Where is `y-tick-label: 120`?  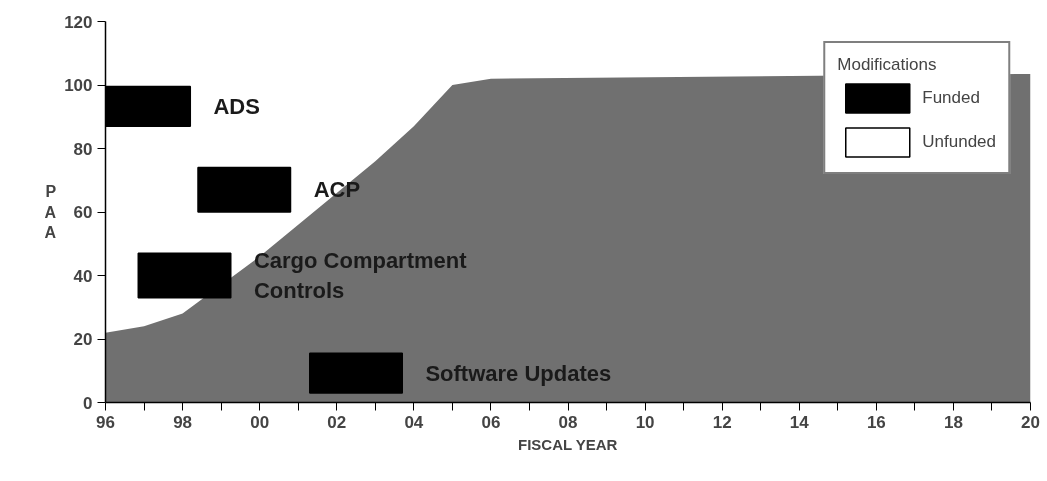 y-tick-label: 120 is located at coordinates (78, 22).